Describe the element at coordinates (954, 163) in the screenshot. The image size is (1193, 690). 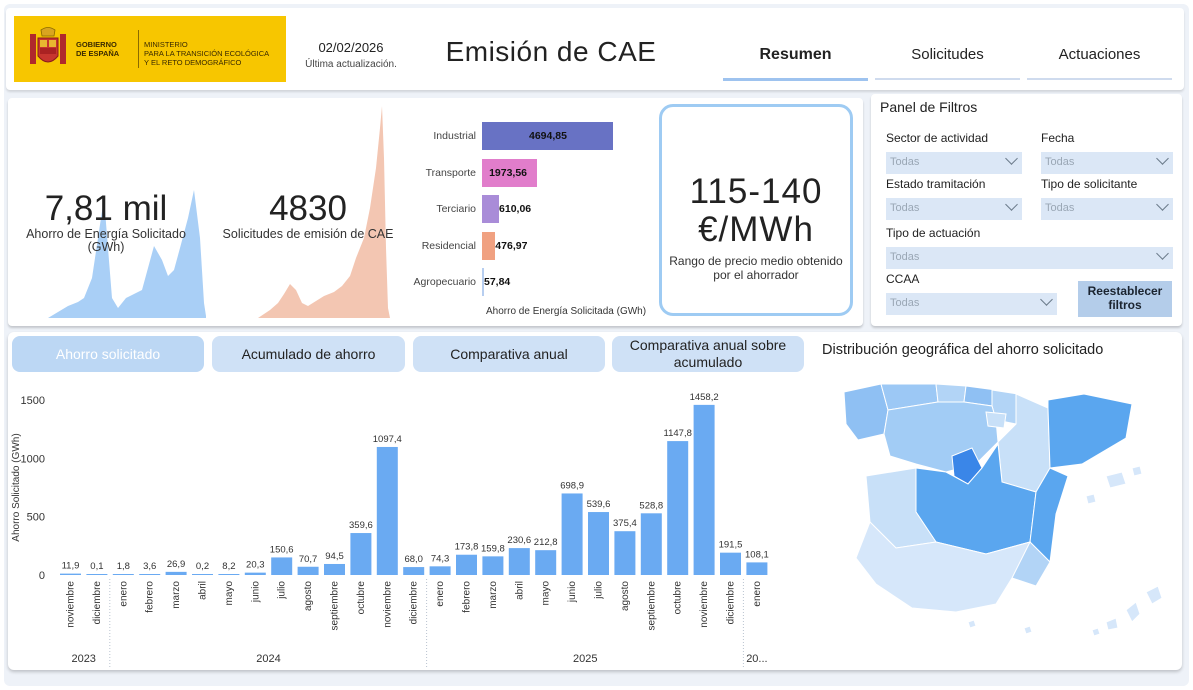
I see `filter-sector-select: Todas` at that location.